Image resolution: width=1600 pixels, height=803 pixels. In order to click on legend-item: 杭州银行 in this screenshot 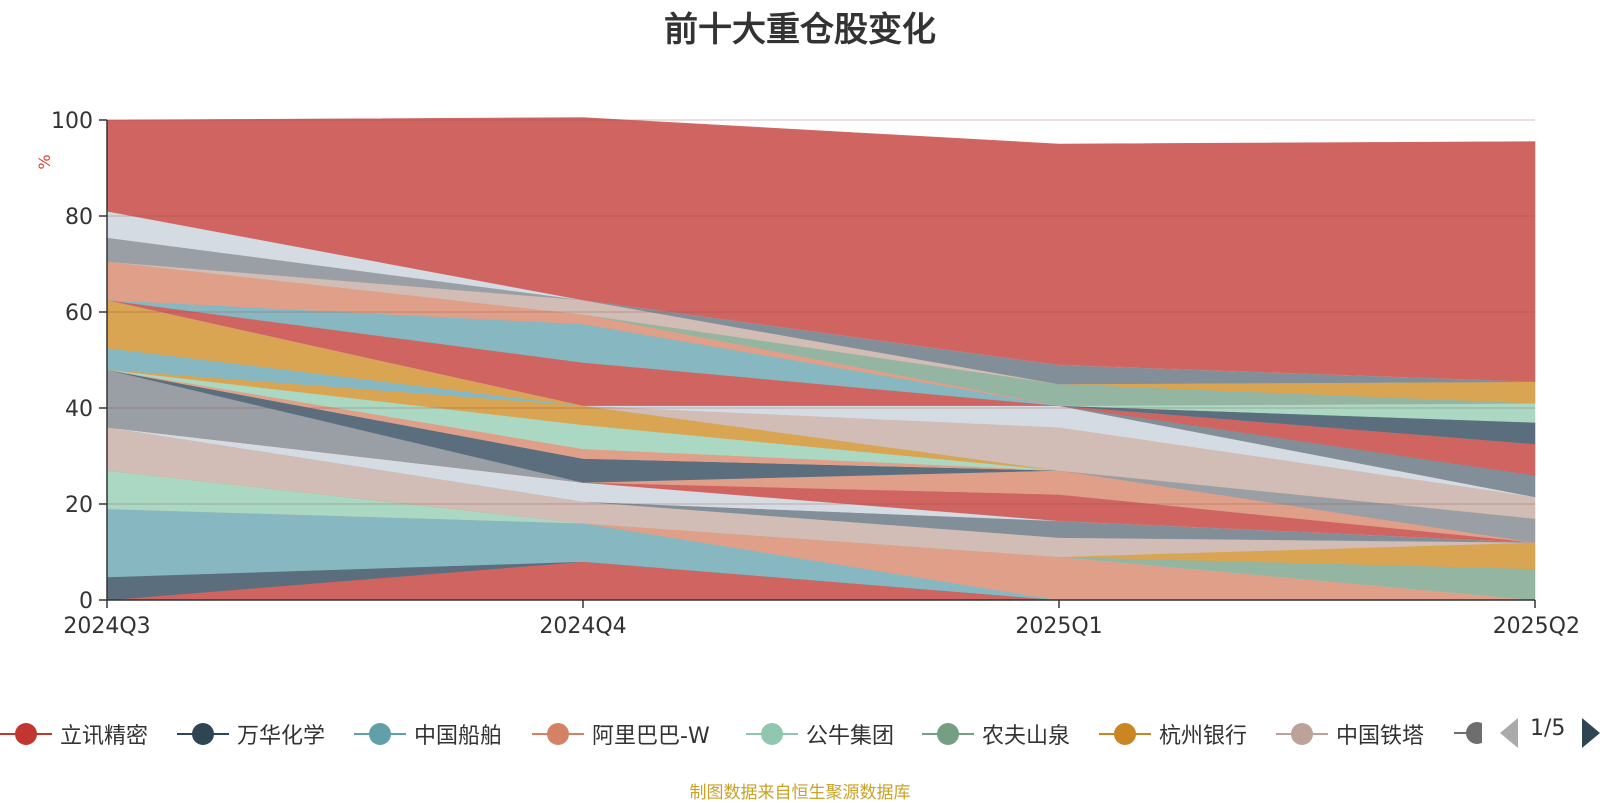, I will do `click(1173, 734)`.